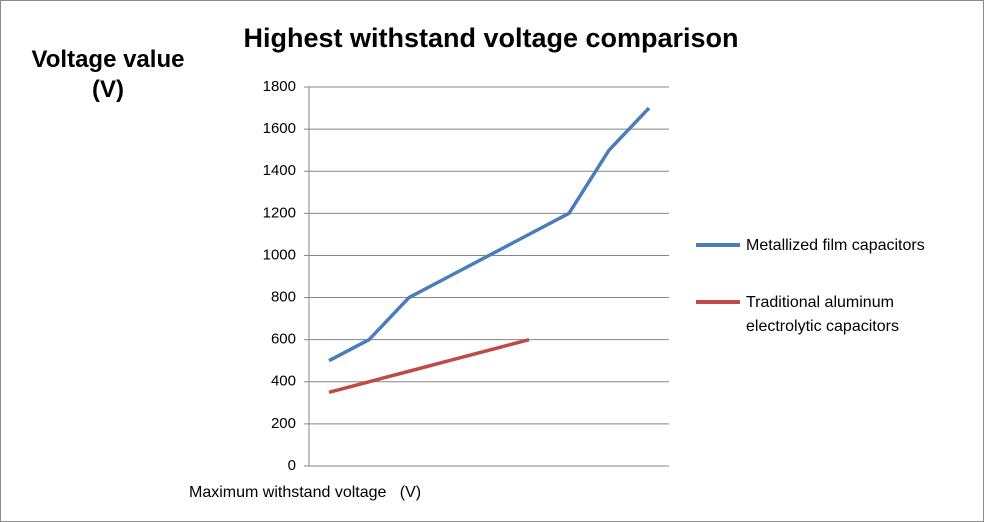 Image resolution: width=984 pixels, height=522 pixels. What do you see at coordinates (292, 465) in the screenshot?
I see `y-tick-label: 0` at bounding box center [292, 465].